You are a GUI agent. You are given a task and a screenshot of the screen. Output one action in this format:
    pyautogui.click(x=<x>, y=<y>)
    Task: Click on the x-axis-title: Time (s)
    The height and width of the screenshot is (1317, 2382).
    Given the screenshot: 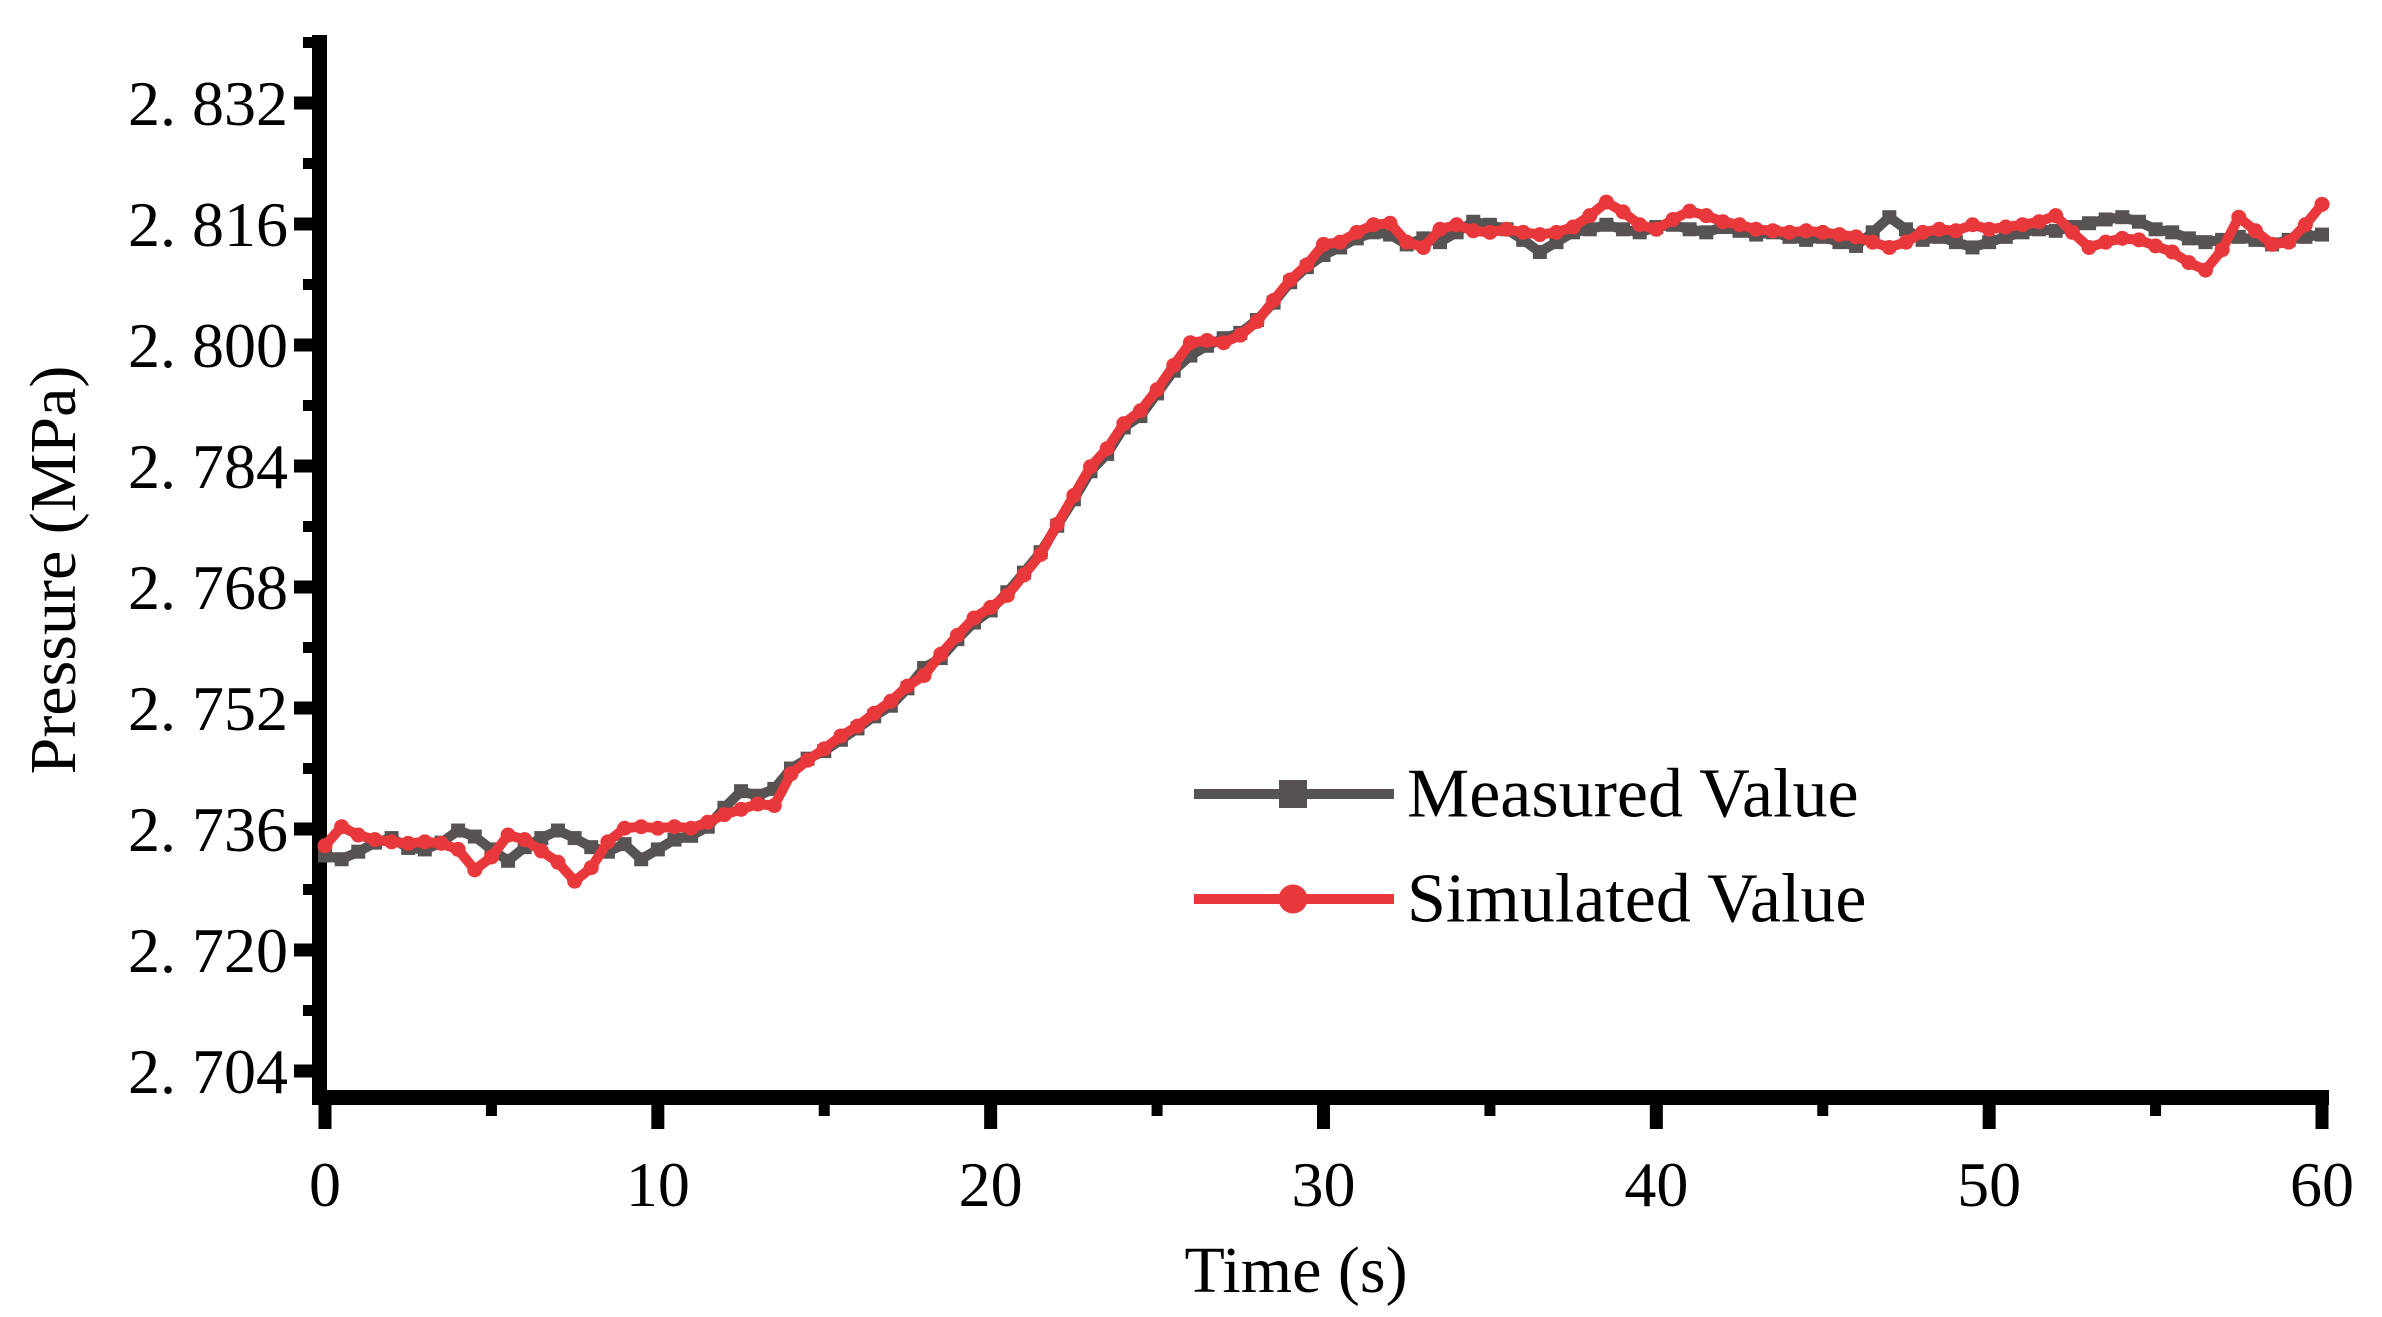 What is the action you would take?
    pyautogui.click(x=1295, y=1270)
    